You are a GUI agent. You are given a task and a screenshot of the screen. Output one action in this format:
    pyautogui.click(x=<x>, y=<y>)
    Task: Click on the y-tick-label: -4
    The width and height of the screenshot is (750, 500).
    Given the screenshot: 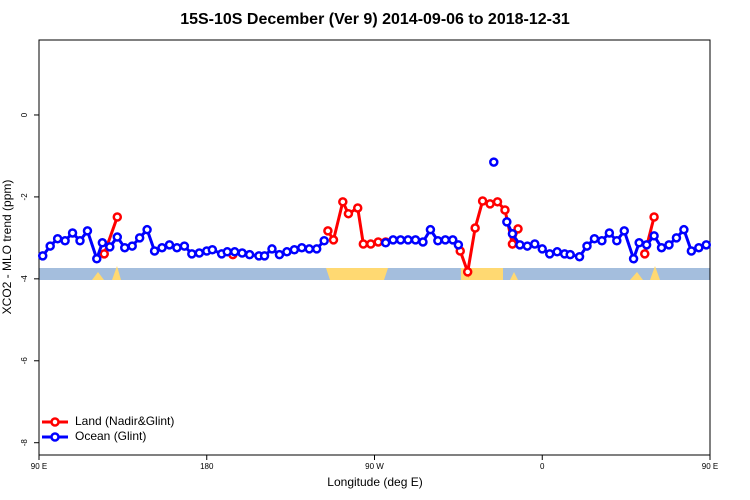 What is the action you would take?
    pyautogui.click(x=24, y=279)
    